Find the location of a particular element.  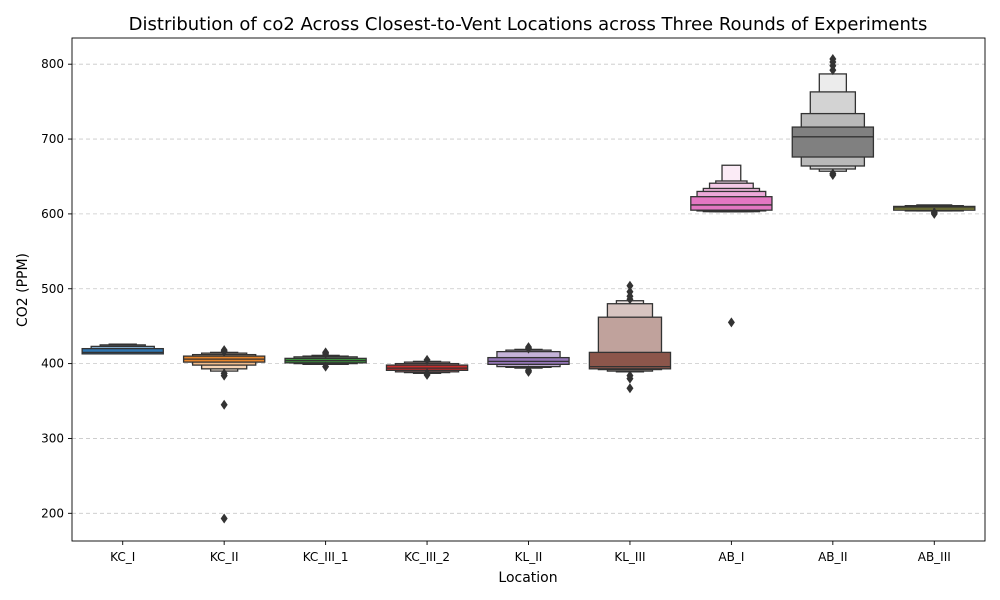

x-tick-label: AB_I is located at coordinates (731, 557).